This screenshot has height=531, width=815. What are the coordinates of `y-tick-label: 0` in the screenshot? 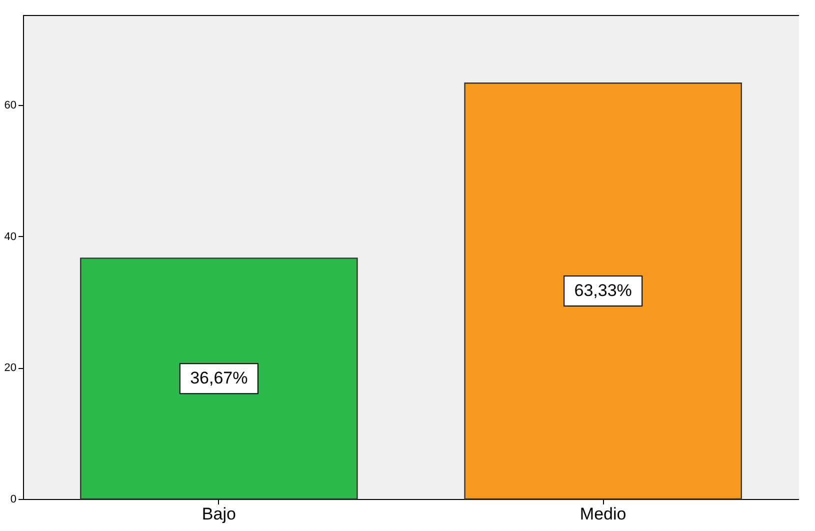 It's located at (13, 500).